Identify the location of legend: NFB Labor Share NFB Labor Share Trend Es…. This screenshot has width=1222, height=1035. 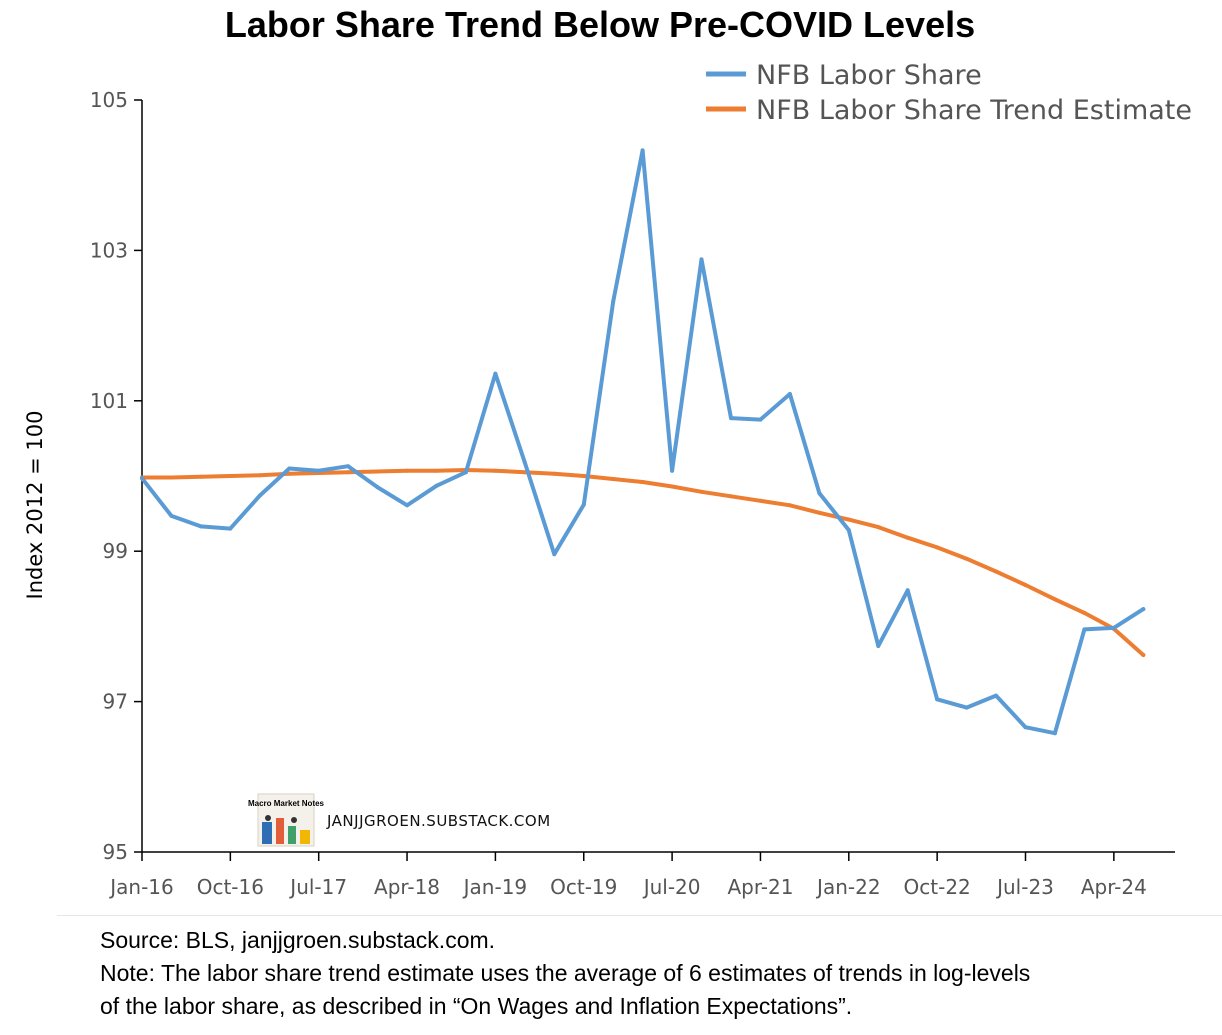
(949, 93).